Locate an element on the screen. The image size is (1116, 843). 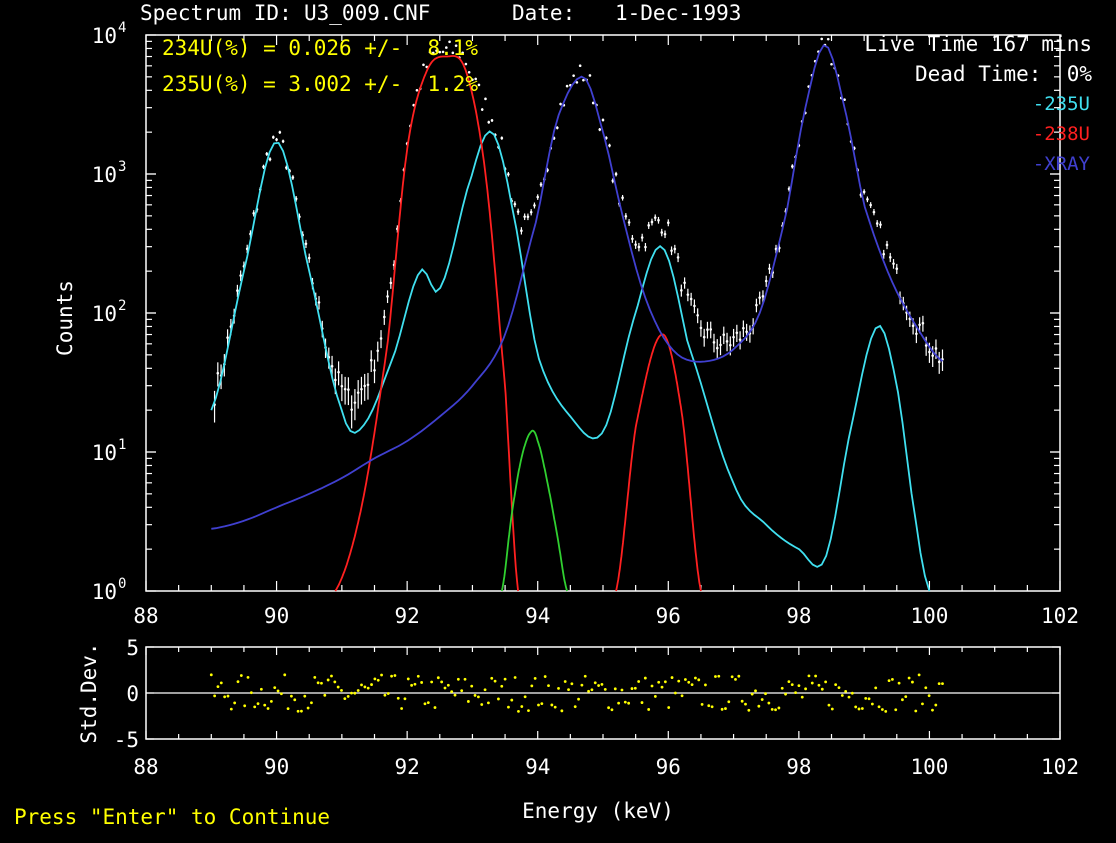
x-tick-label: 88 is located at coordinates (145, 616).